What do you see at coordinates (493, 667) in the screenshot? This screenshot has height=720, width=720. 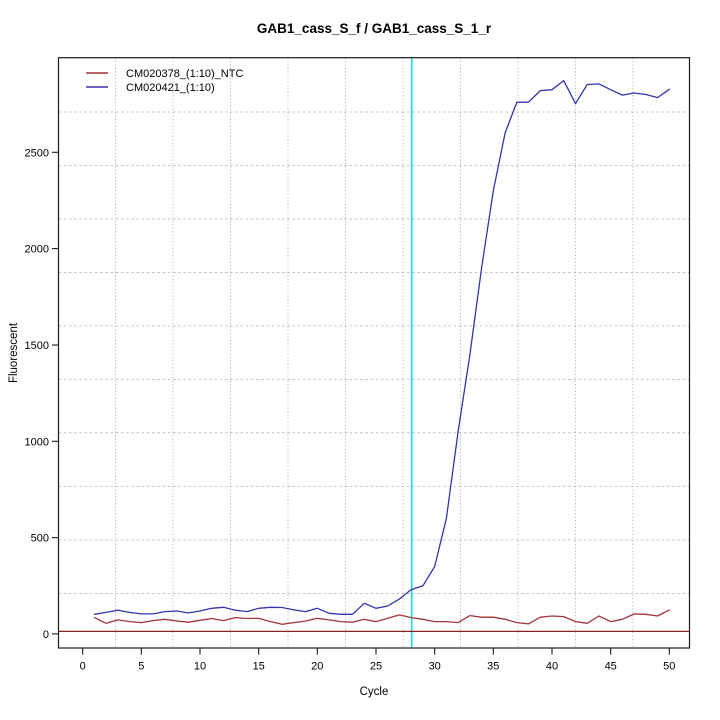 I see `x-tick-label: 35` at bounding box center [493, 667].